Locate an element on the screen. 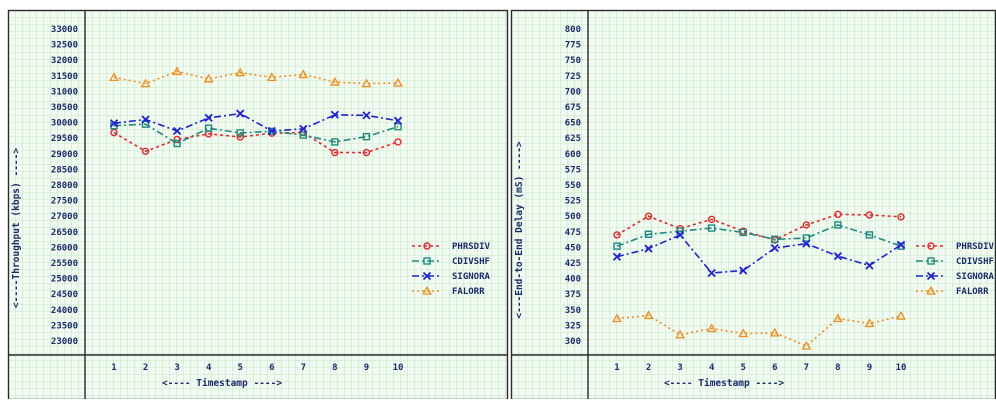 This screenshot has height=403, width=996. chart1-y-tick-label: 29000 is located at coordinates (64, 155).